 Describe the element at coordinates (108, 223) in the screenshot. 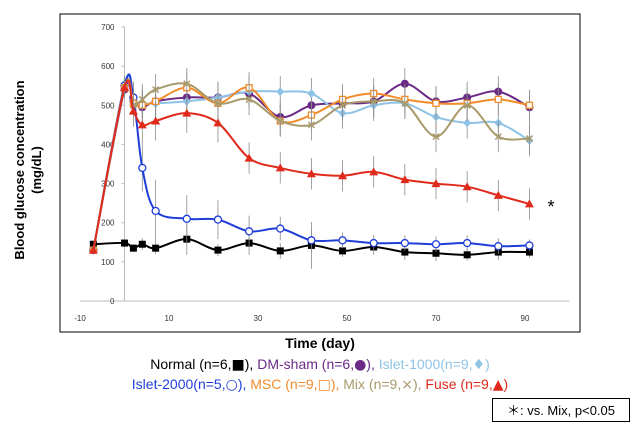

I see `y-tick-label: 200` at that location.